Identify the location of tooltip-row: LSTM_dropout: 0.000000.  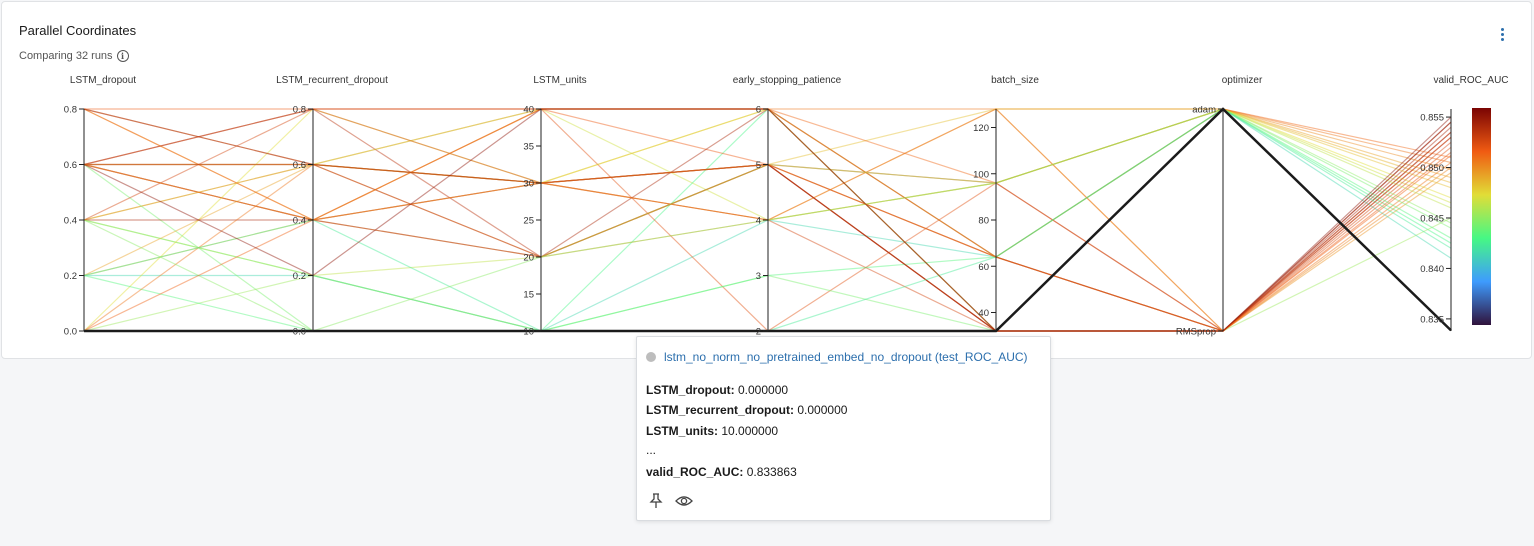
(717, 390).